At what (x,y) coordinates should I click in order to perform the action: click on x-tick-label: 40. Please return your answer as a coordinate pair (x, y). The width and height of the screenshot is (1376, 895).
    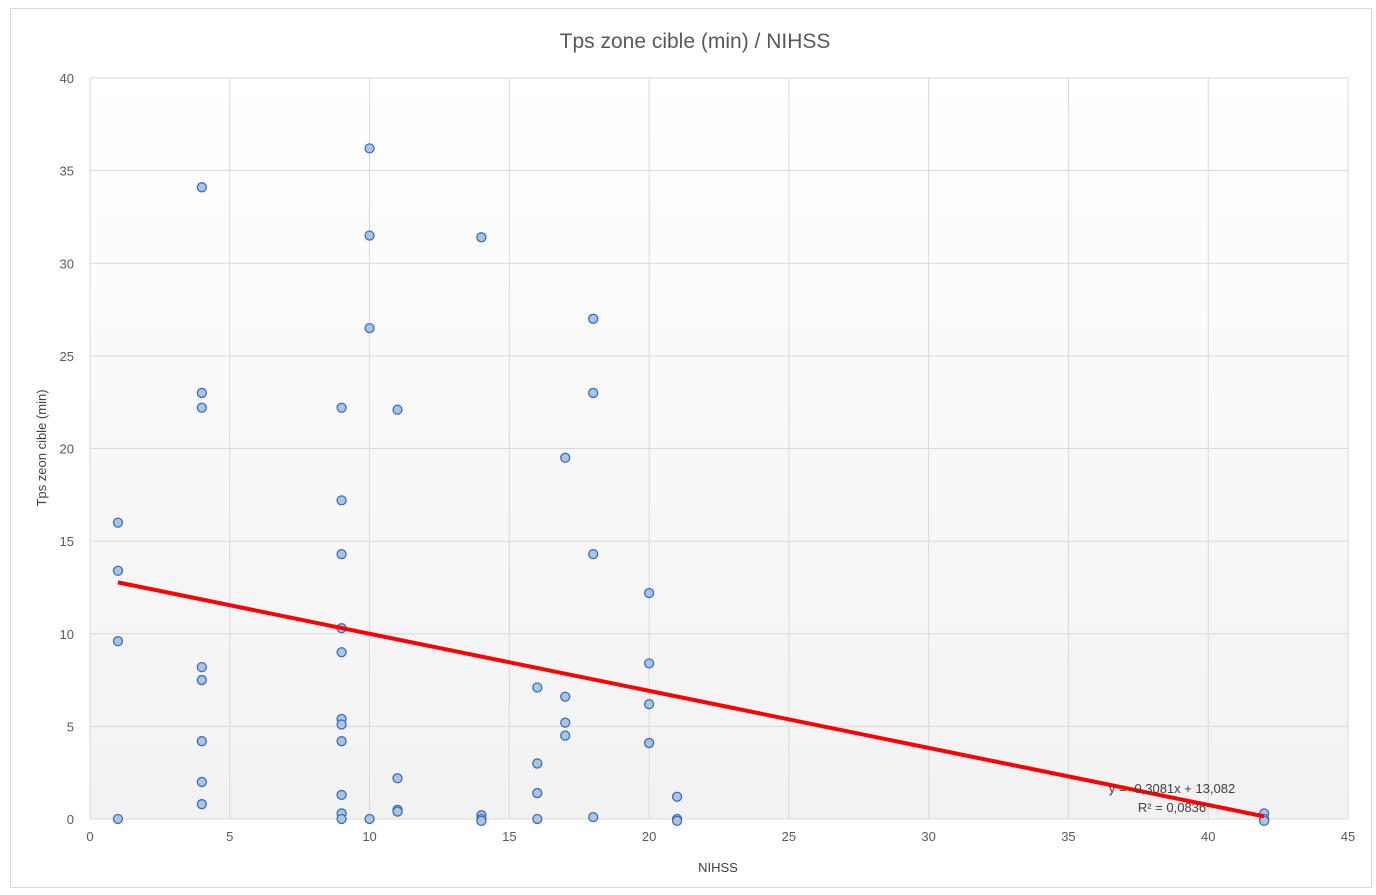
    Looking at the image, I should click on (1208, 836).